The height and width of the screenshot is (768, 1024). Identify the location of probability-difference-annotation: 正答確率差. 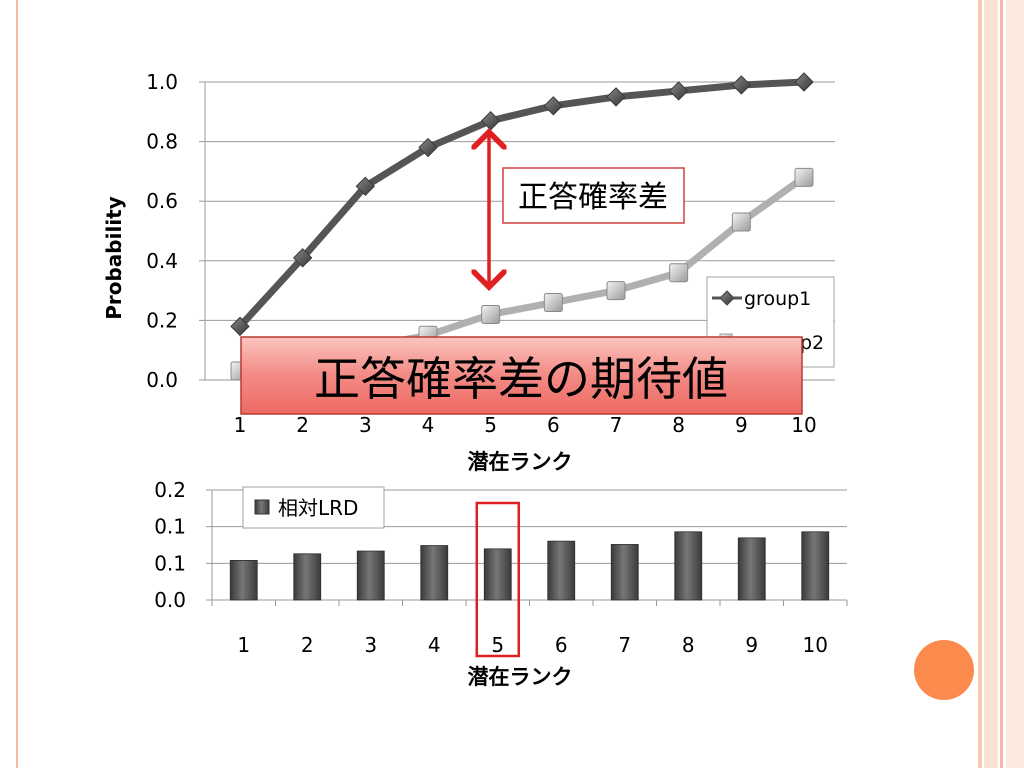
(587, 209).